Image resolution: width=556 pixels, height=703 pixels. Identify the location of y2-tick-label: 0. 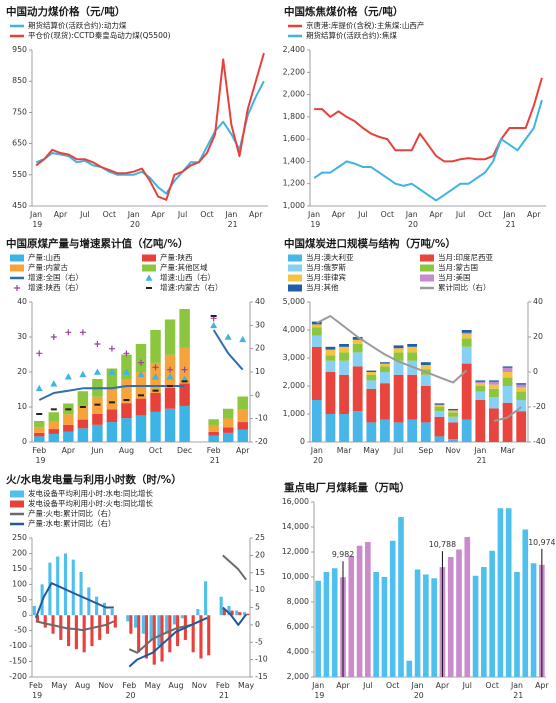
(257, 624).